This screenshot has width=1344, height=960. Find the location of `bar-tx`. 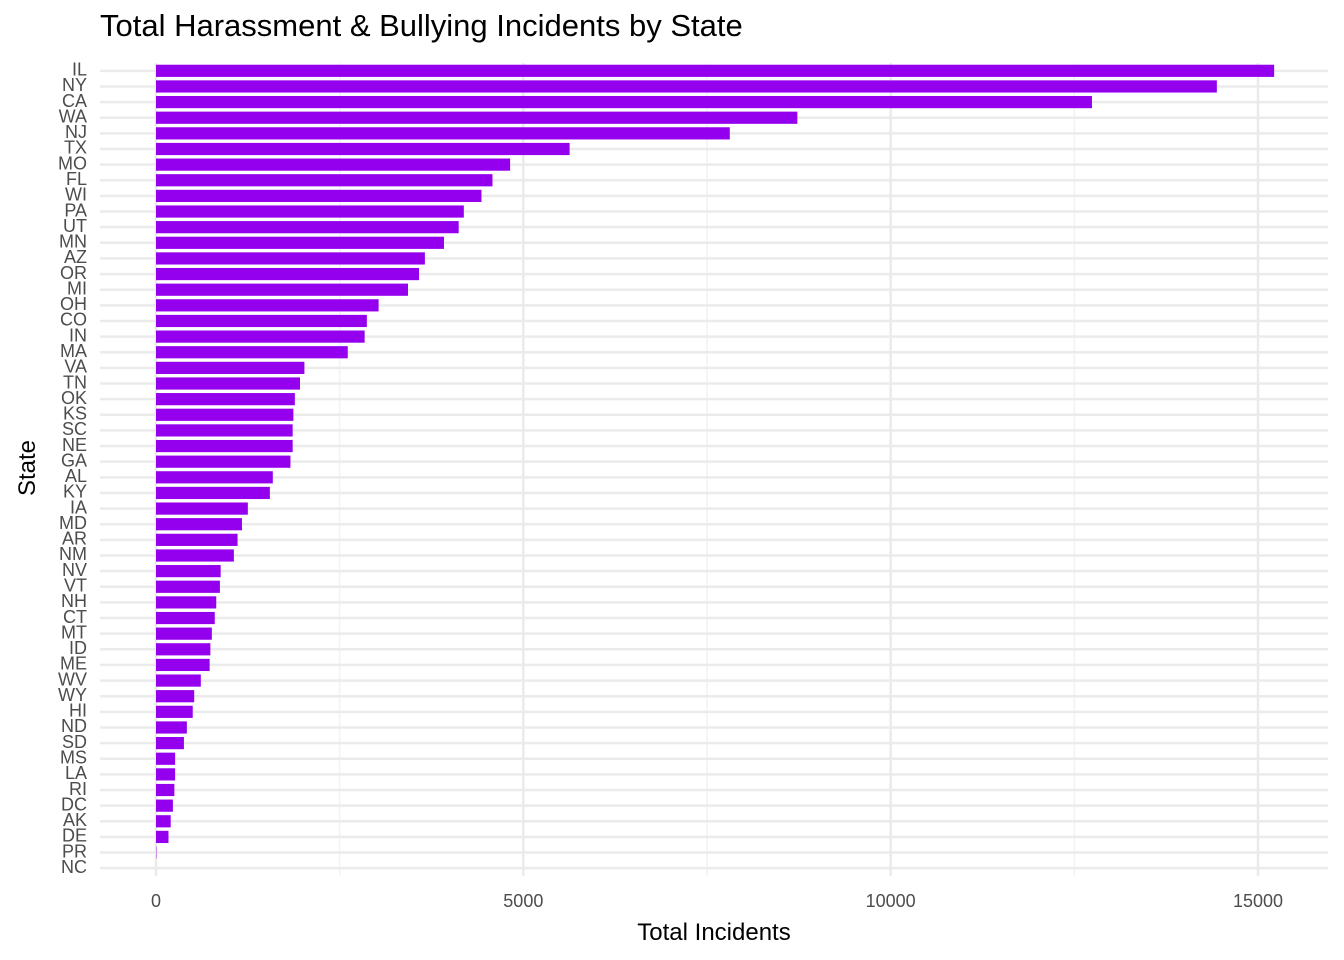

bar-tx is located at coordinates (363, 149).